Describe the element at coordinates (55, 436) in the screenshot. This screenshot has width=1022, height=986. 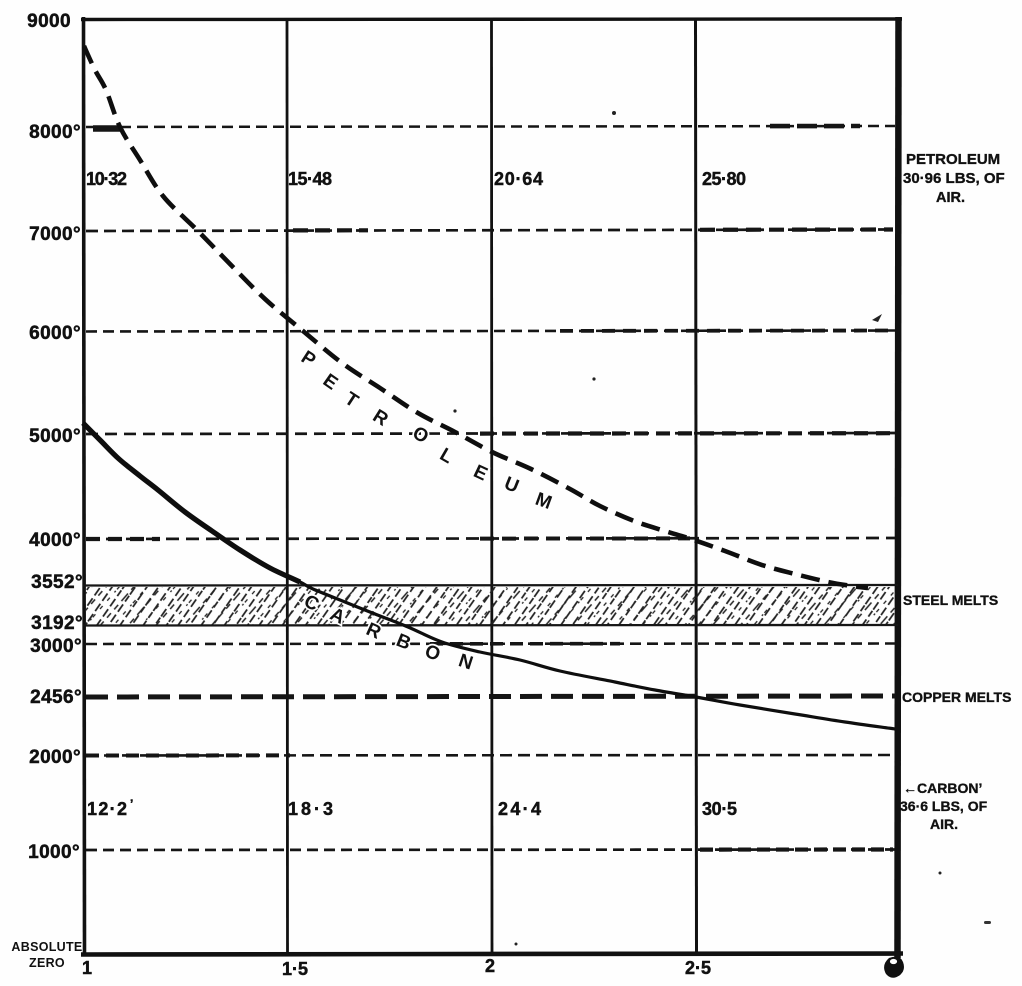
I see `svg-text: 5000°` at that location.